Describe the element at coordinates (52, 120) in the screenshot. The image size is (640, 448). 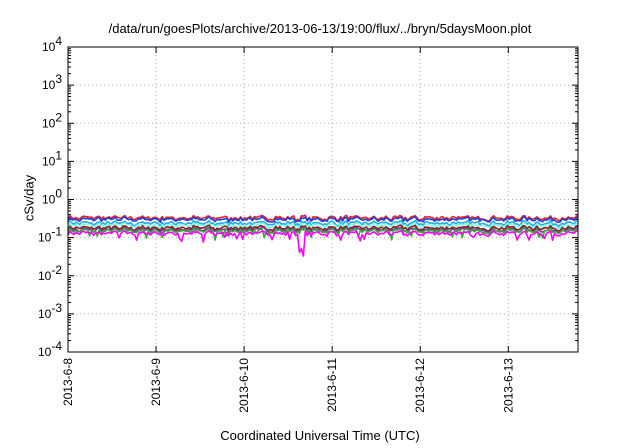
I see `y-tick-label: 10²` at that location.